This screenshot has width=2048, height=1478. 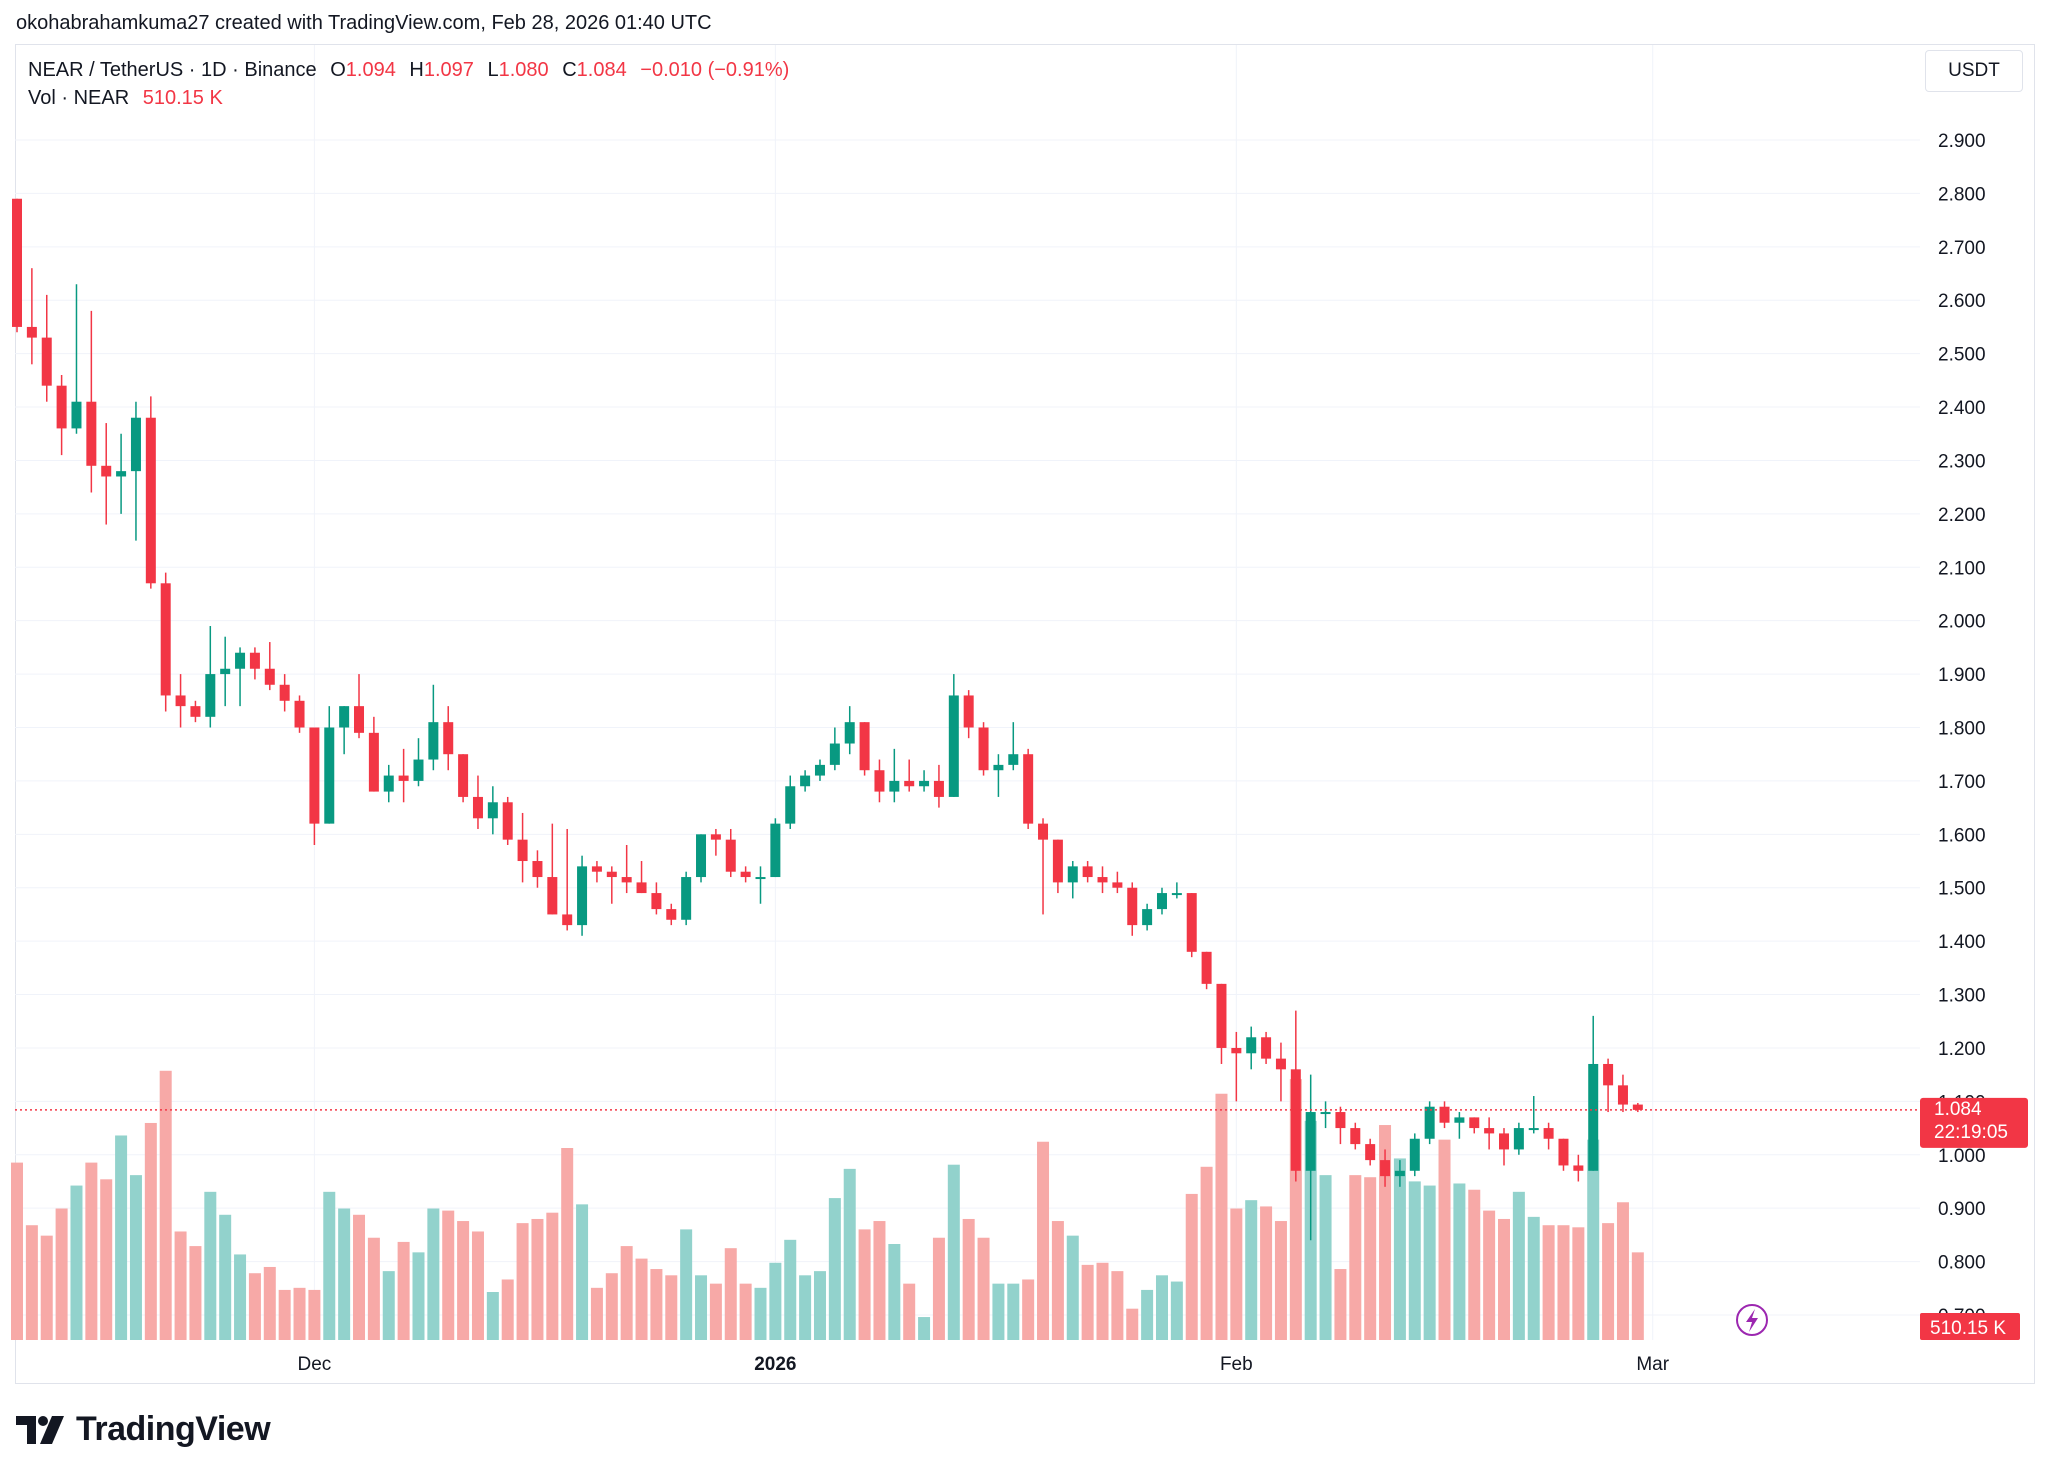 I want to click on currency-button: USDT, so click(x=1974, y=71).